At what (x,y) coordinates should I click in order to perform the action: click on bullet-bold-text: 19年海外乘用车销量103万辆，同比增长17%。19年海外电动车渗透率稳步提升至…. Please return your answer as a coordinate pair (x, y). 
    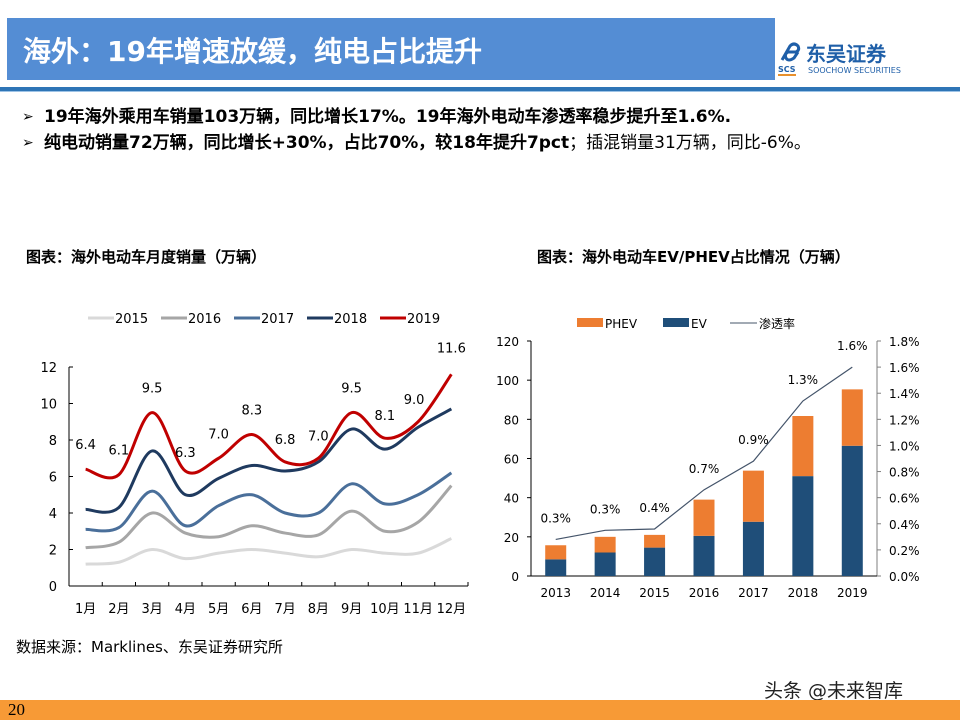
    Looking at the image, I should click on (388, 117).